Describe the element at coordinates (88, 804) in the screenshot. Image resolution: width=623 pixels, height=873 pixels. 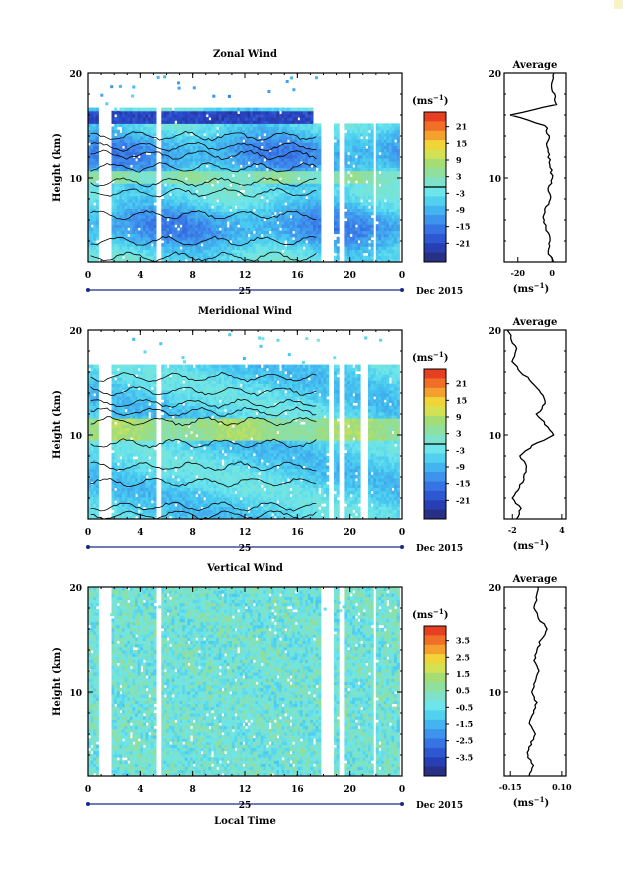
I see `date-line-start` at that location.